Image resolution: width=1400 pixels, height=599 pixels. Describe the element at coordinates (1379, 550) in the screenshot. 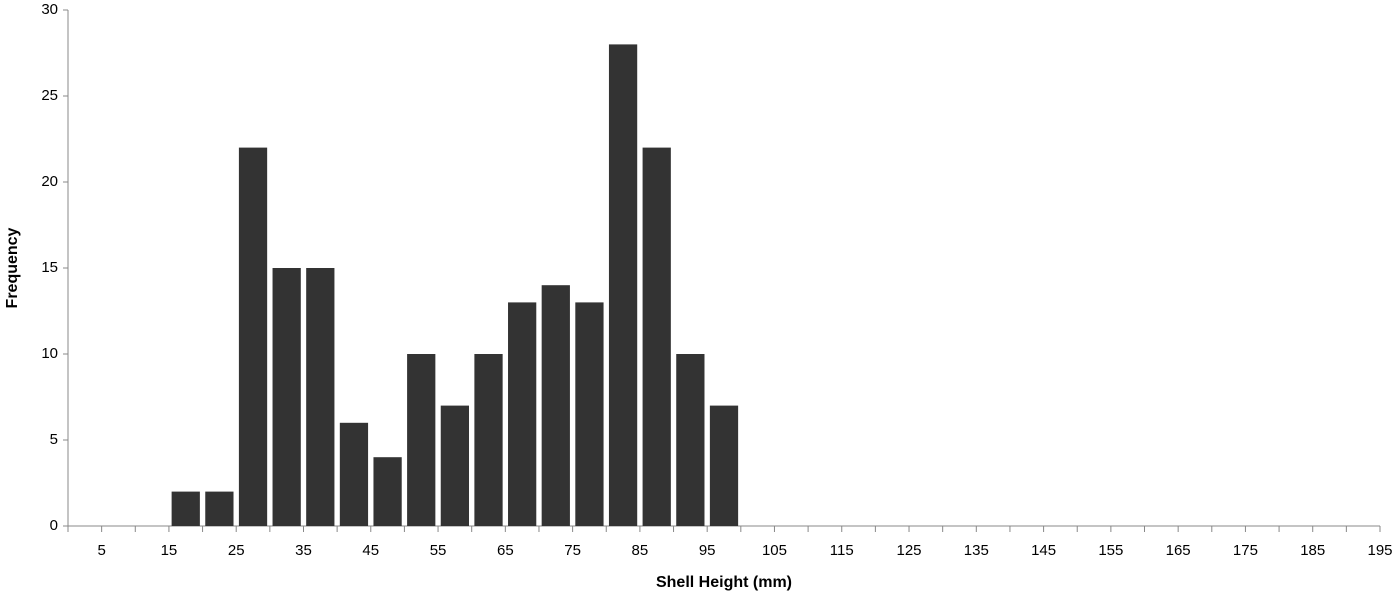

I see `x-tick-label: 195` at that location.